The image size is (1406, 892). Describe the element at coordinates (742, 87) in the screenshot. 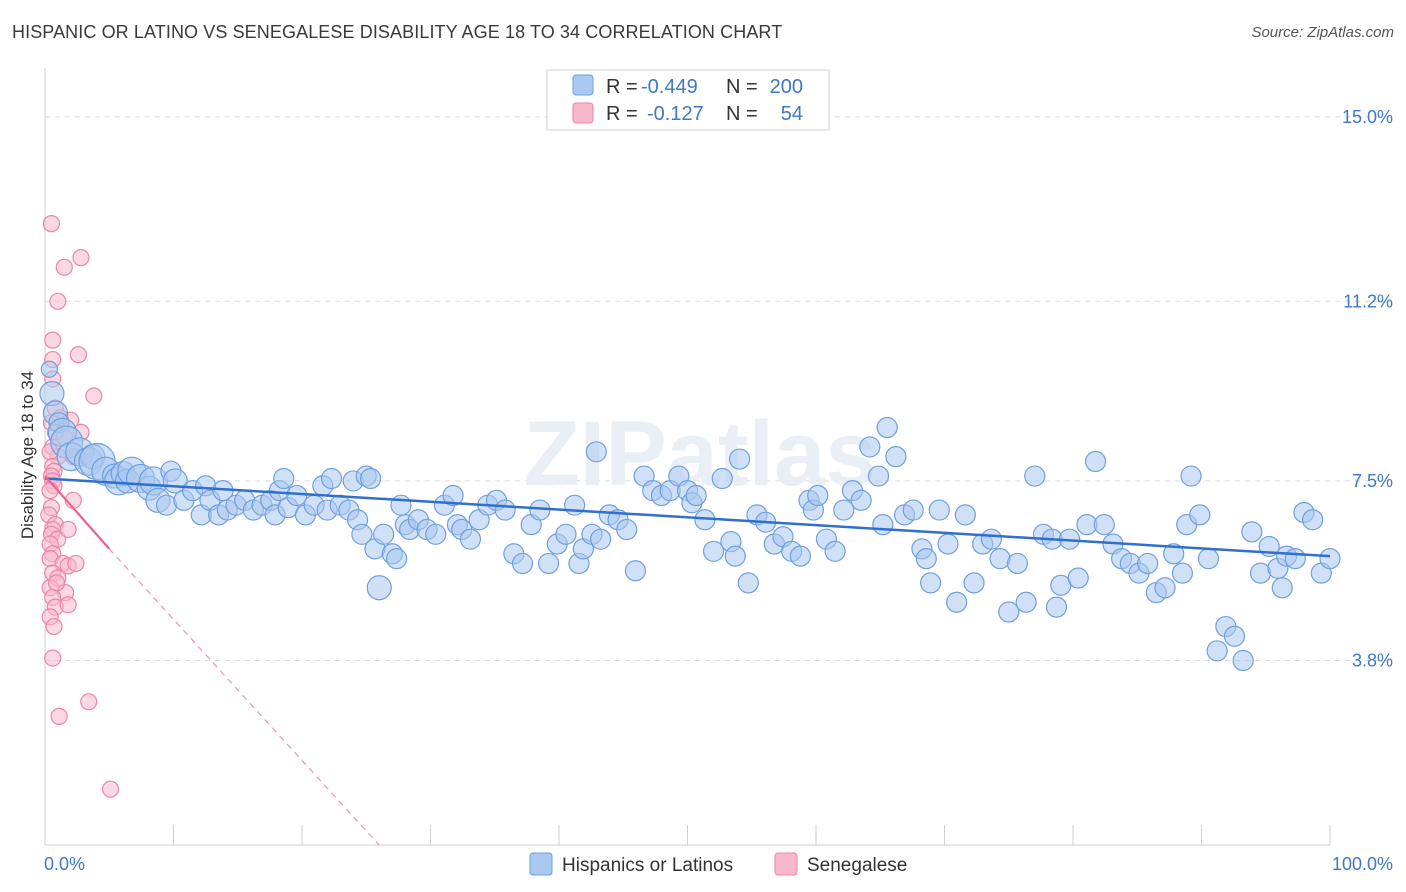

I see `legend-n-label-hispanic: N =` at that location.